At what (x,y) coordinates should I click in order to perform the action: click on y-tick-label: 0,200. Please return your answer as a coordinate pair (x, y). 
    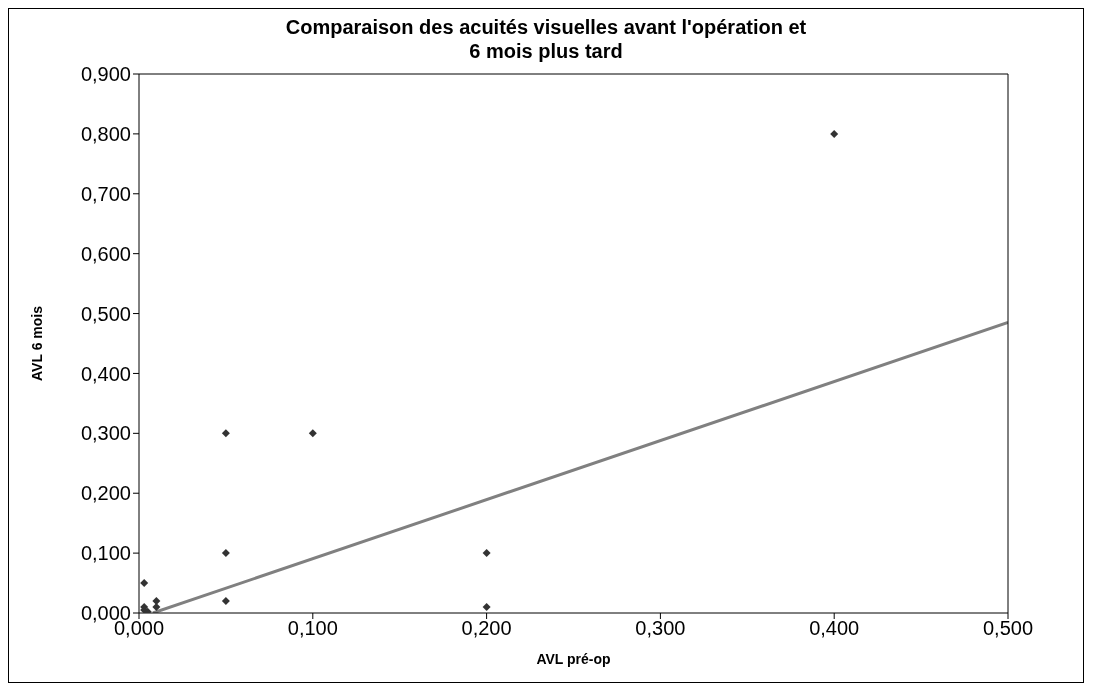
    Looking at the image, I should click on (105, 493).